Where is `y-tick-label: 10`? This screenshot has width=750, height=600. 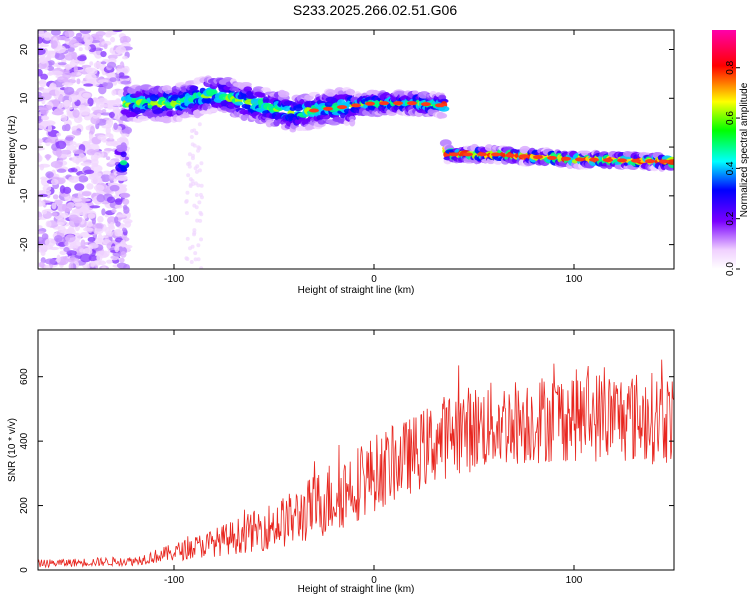 y-tick-label: 10 is located at coordinates (24, 98).